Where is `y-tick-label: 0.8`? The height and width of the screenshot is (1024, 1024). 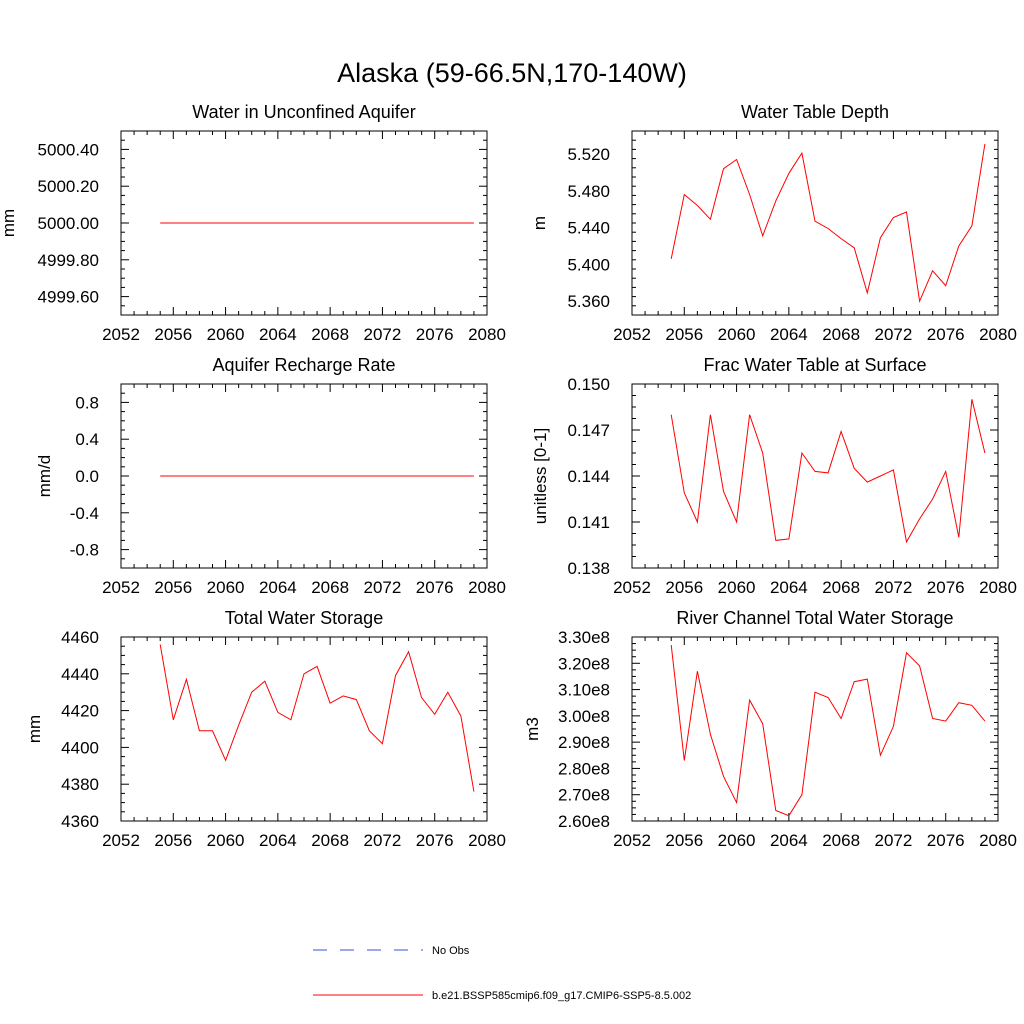 y-tick-label: 0.8 is located at coordinates (87, 402).